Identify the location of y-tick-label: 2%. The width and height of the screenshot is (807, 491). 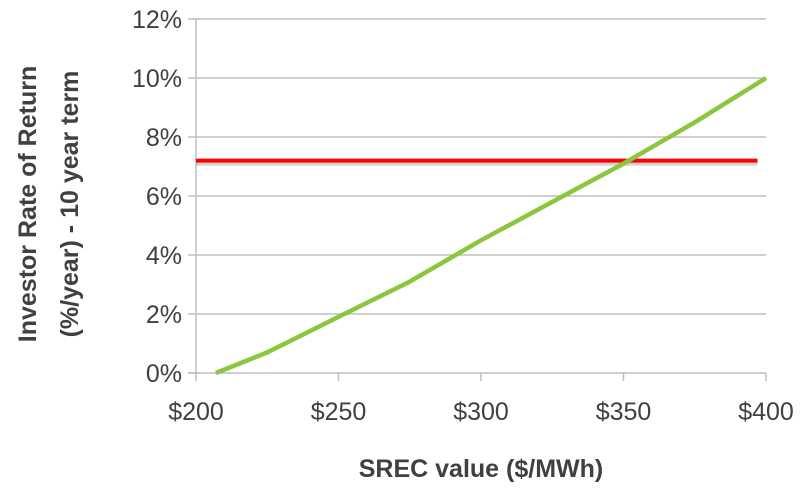
(164, 315).